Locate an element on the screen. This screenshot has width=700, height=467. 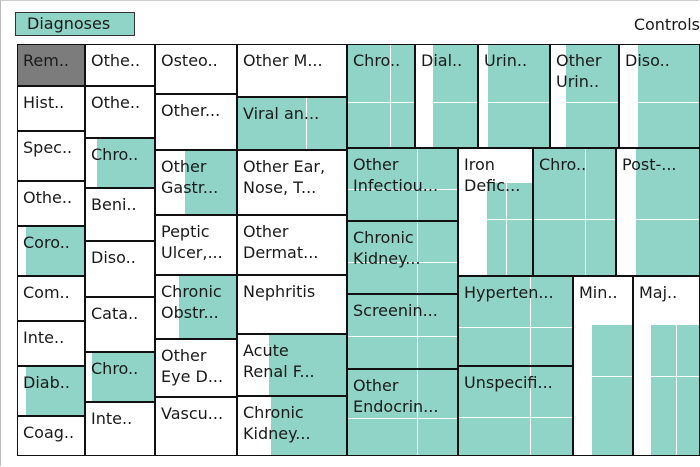
treemap-cell: Other Urin.. is located at coordinates (584, 96).